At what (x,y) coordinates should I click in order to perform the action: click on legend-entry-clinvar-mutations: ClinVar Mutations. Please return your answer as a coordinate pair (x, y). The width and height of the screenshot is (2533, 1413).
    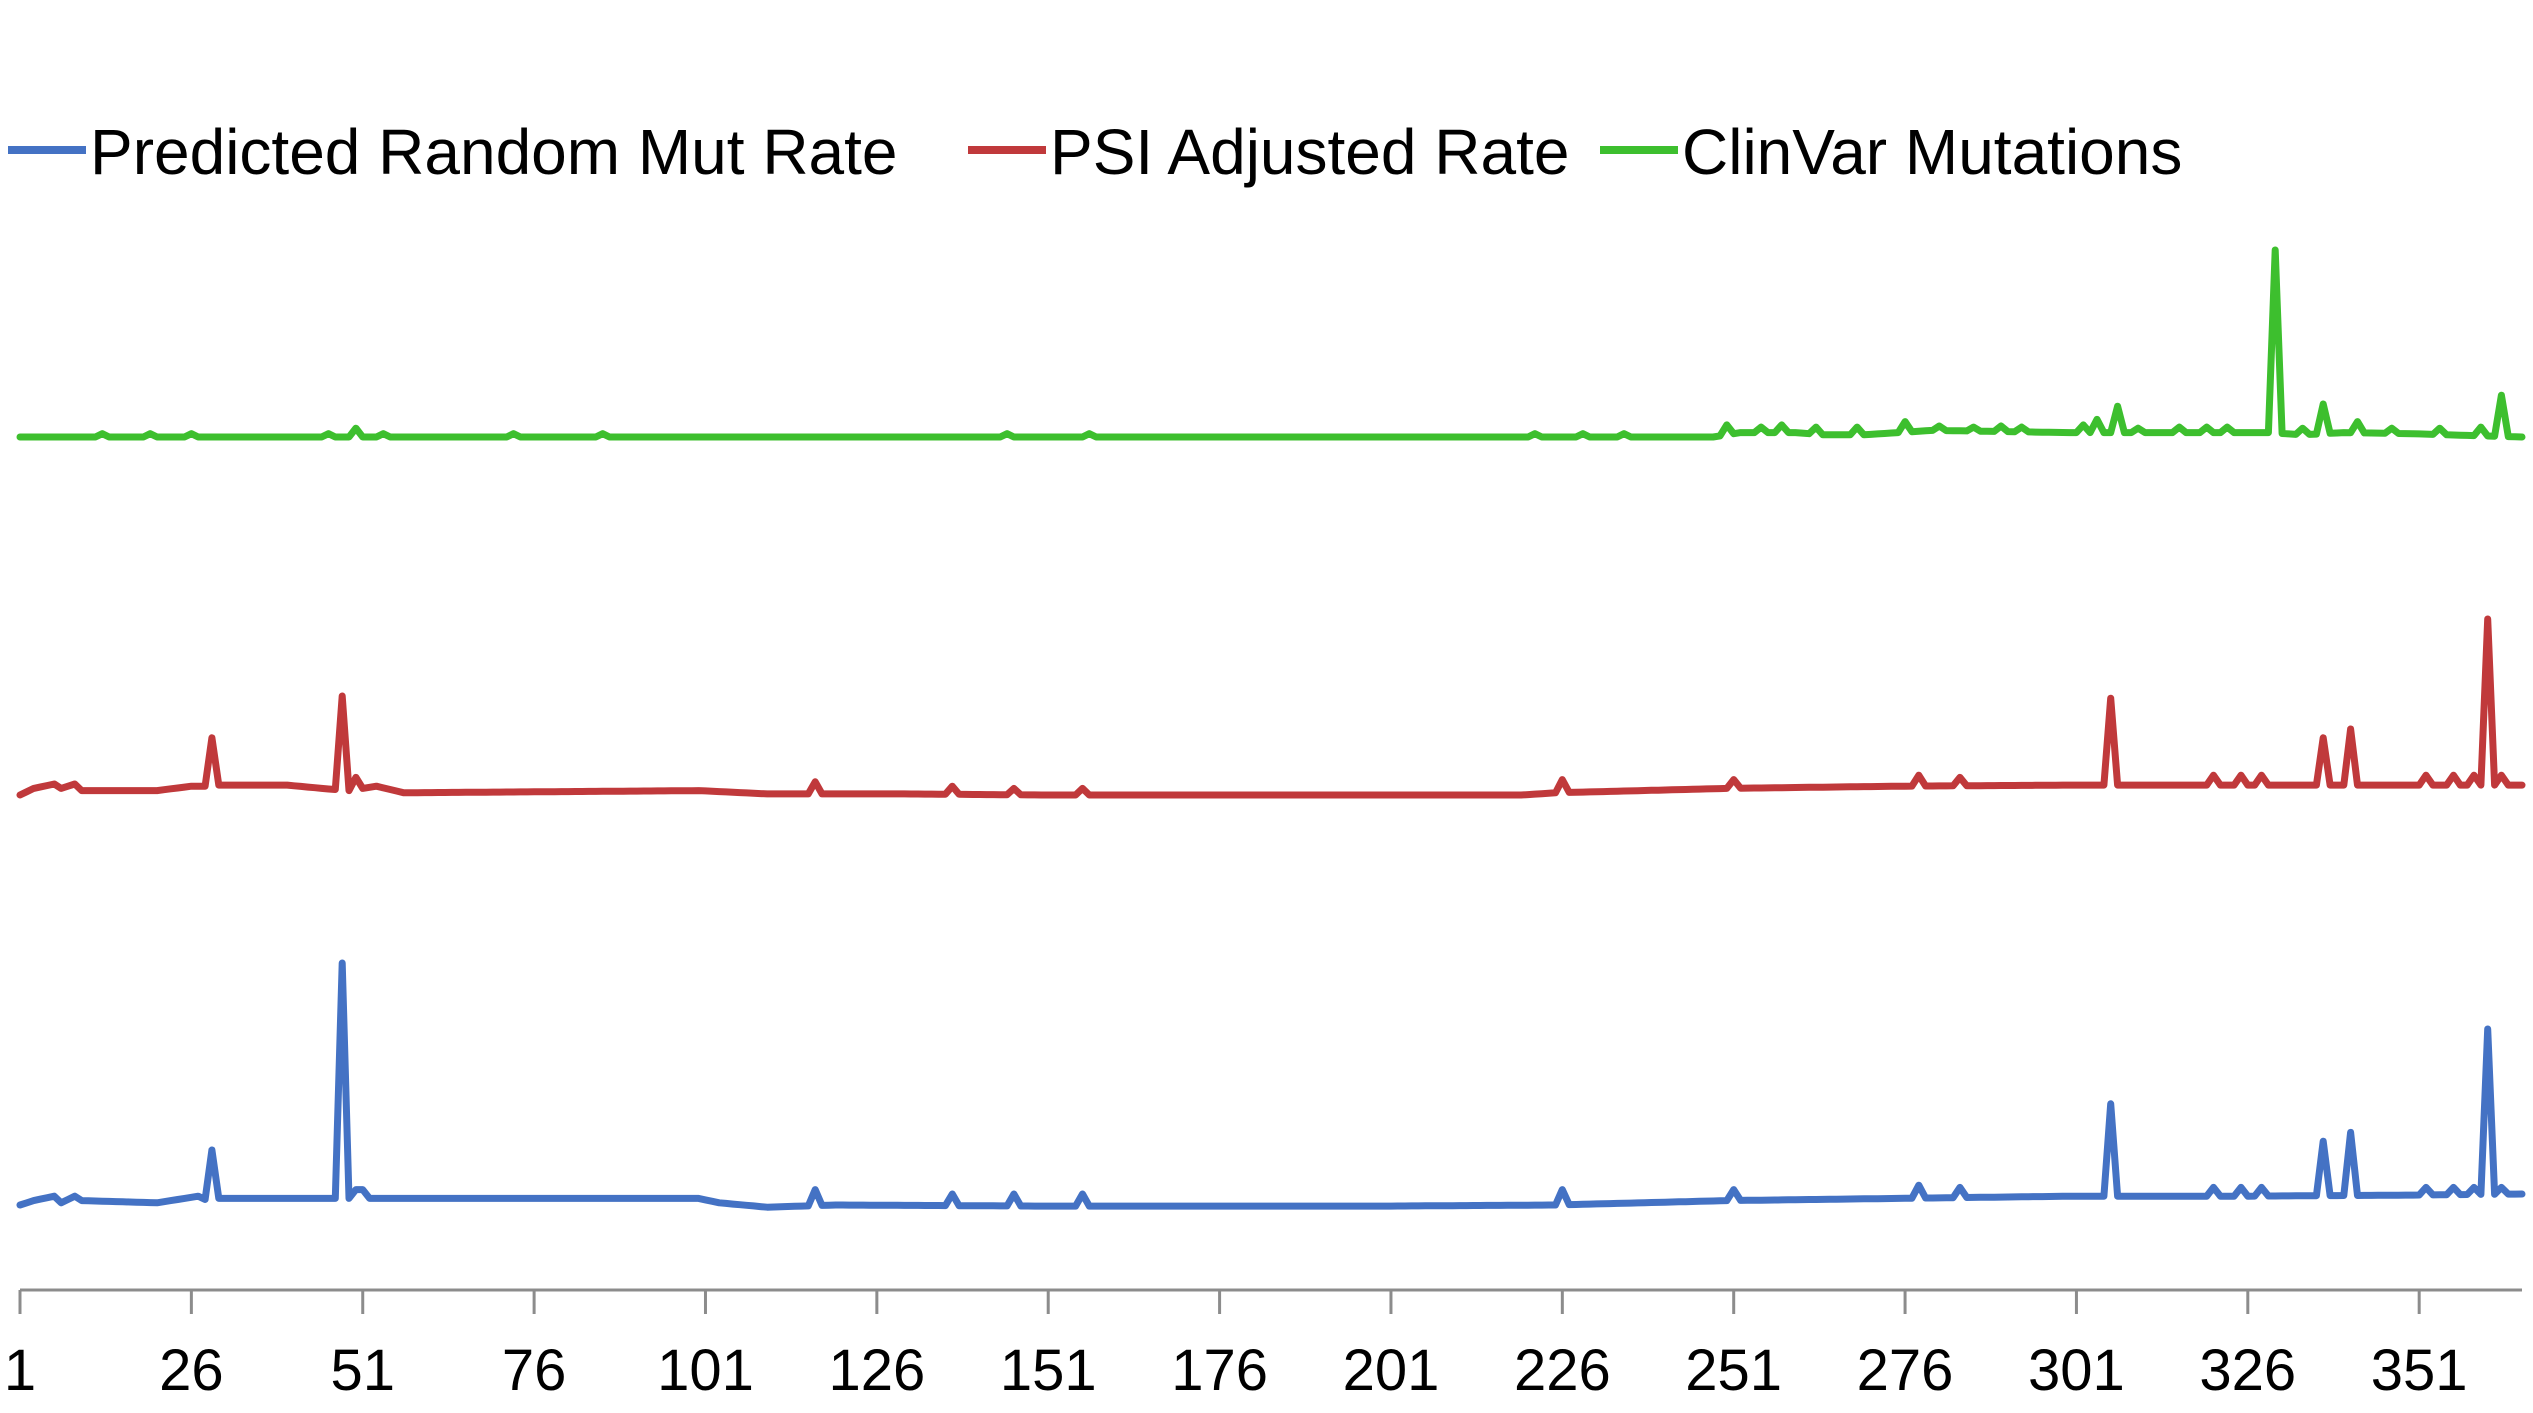
    Looking at the image, I should click on (1891, 152).